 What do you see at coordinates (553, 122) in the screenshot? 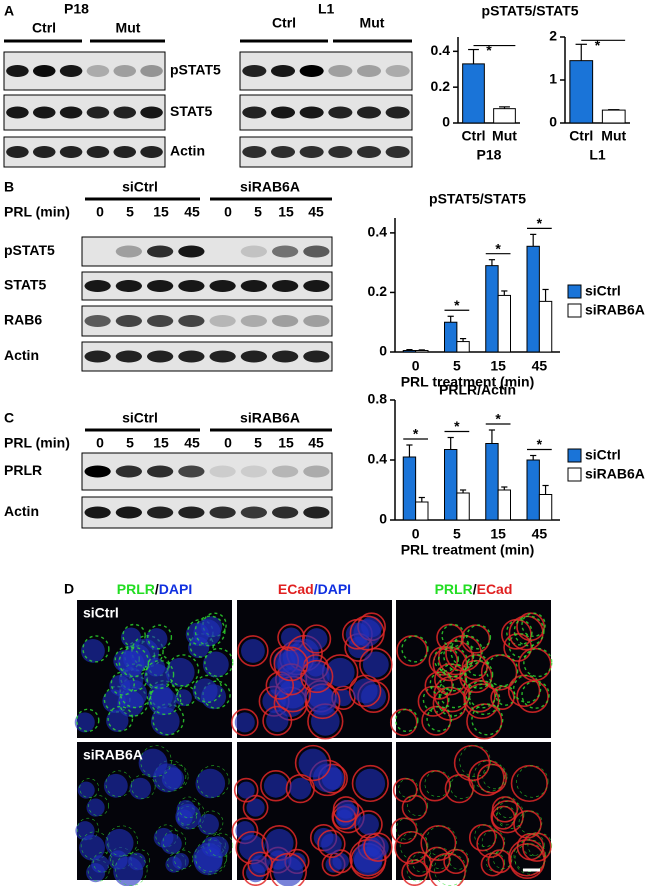
I see `y-tick-label: 0` at bounding box center [553, 122].